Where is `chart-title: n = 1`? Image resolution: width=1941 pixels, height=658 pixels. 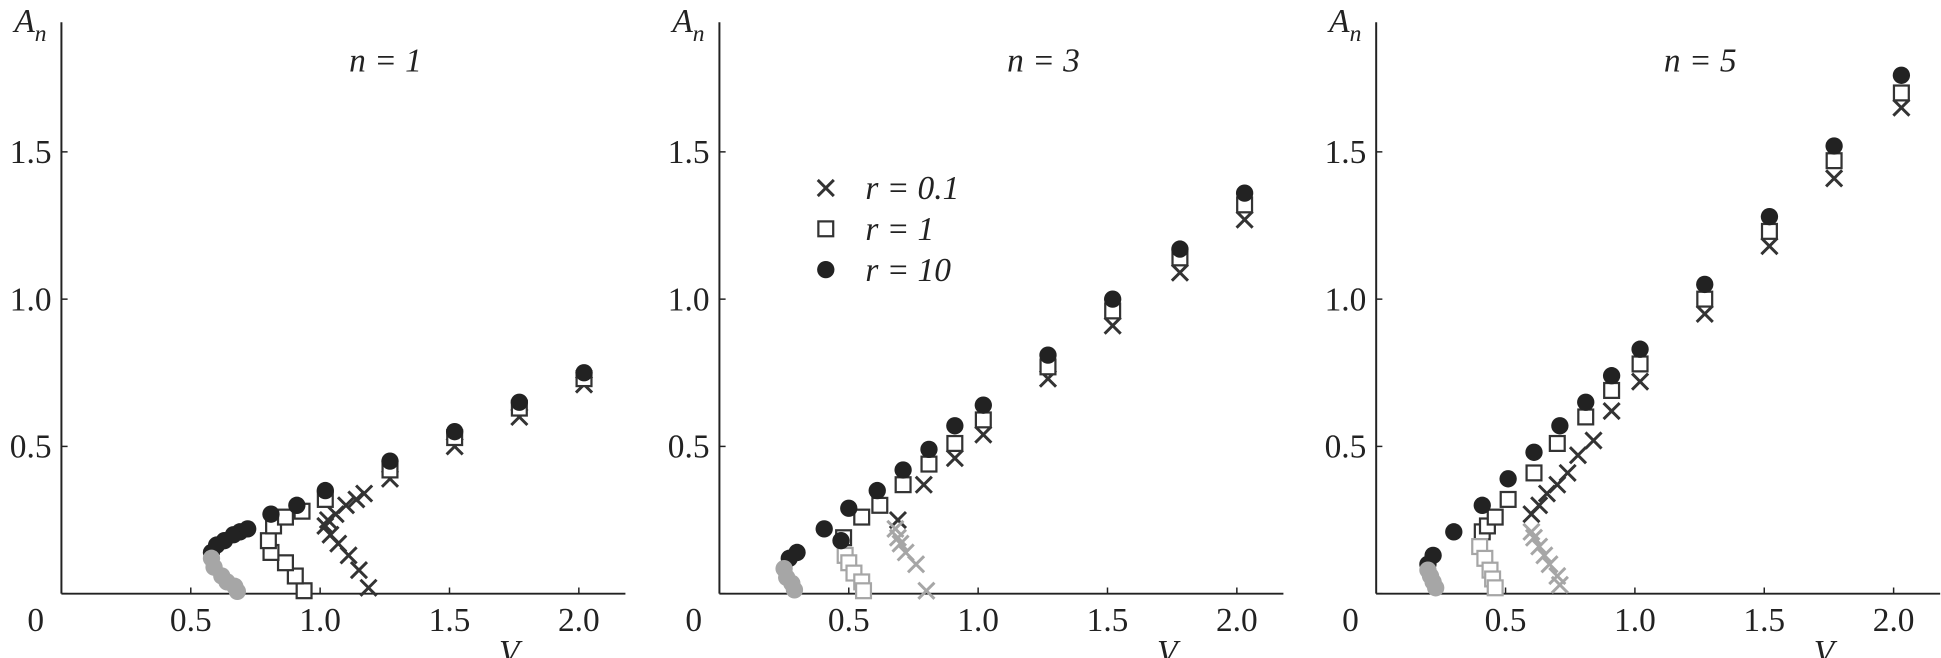 chart-title: n = 1 is located at coordinates (385, 61).